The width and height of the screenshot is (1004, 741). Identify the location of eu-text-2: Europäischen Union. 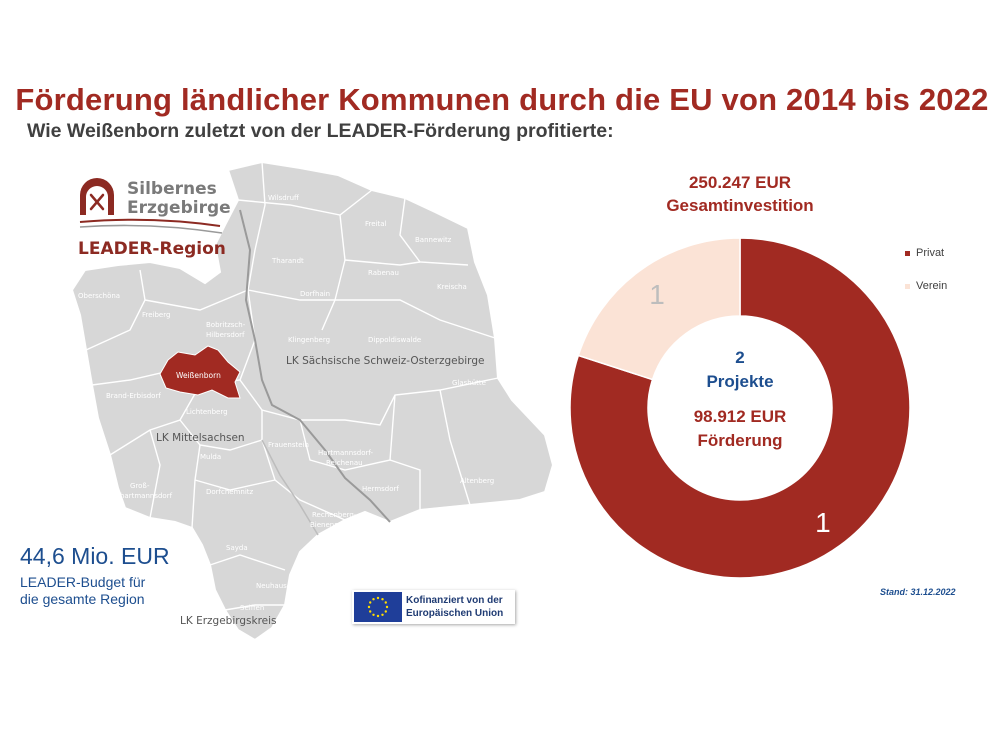
(455, 613).